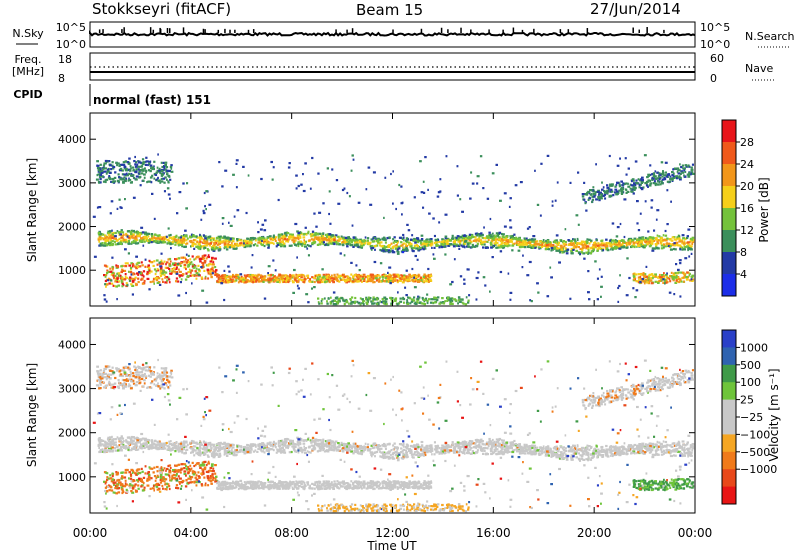 This screenshot has height=554, width=800. What do you see at coordinates (392, 33) in the screenshot?
I see `nsky-line` at bounding box center [392, 33].